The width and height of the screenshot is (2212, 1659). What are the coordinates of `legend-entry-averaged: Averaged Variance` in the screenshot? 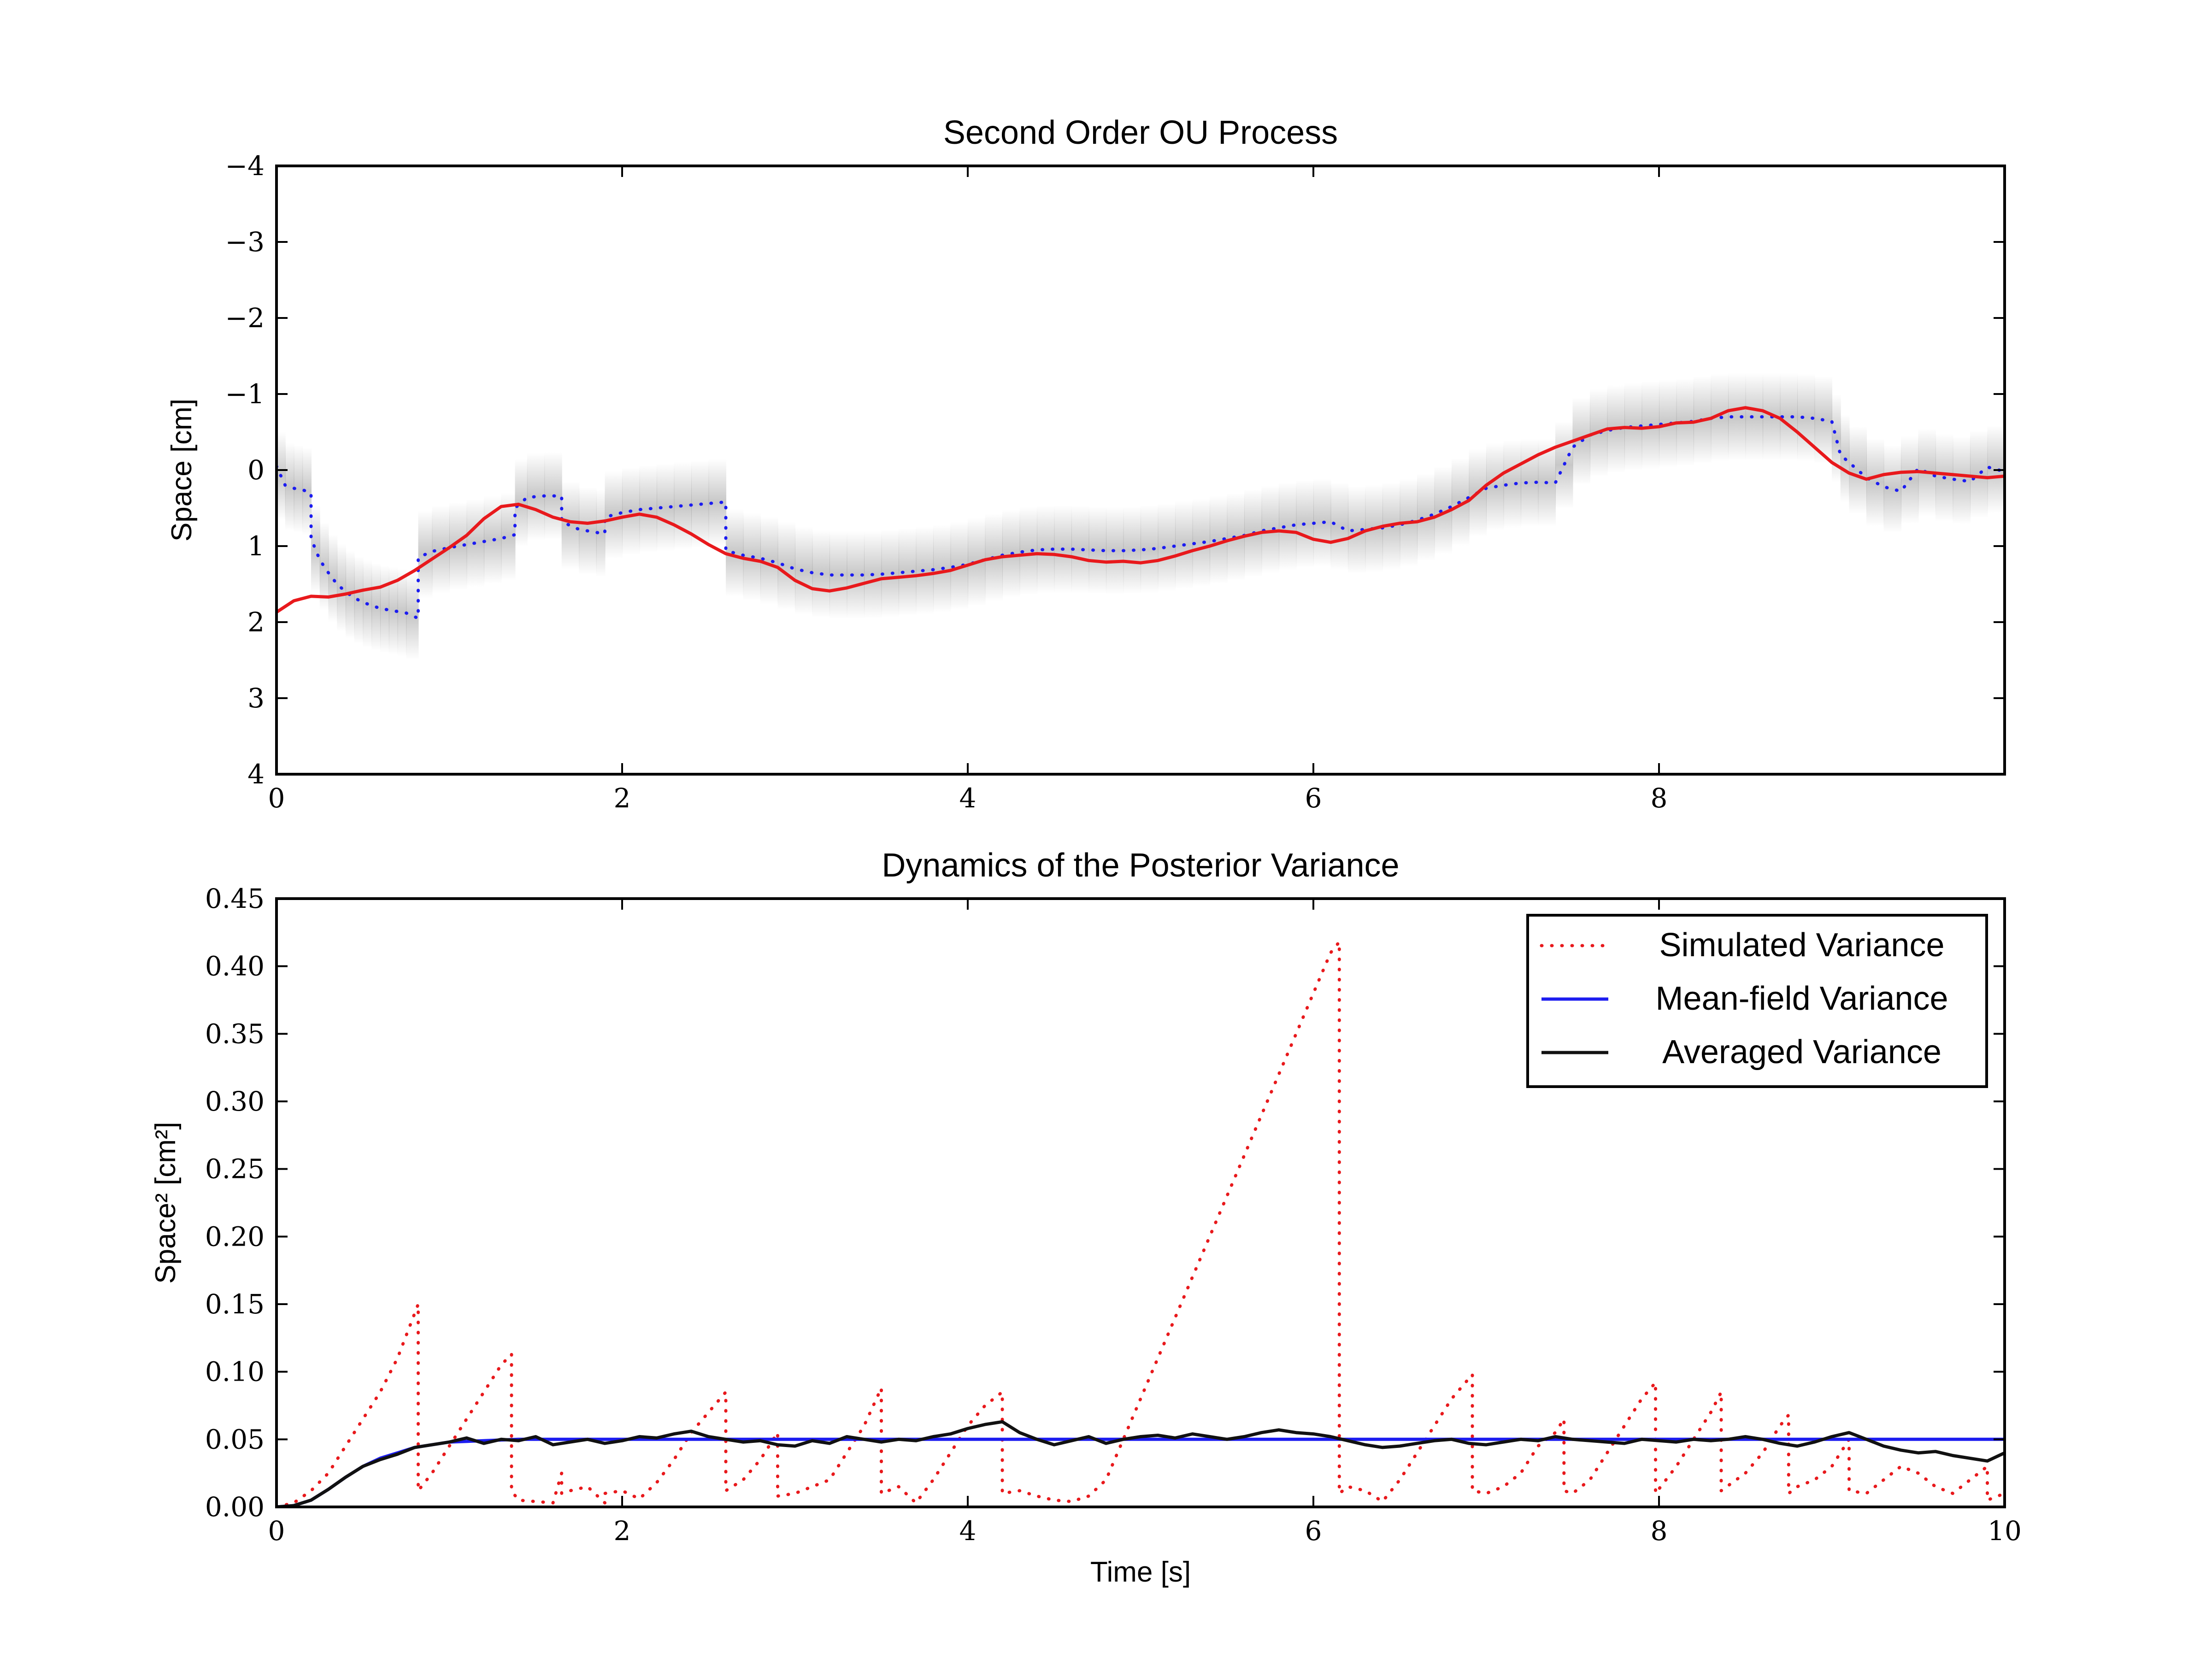 It's located at (1741, 1052).